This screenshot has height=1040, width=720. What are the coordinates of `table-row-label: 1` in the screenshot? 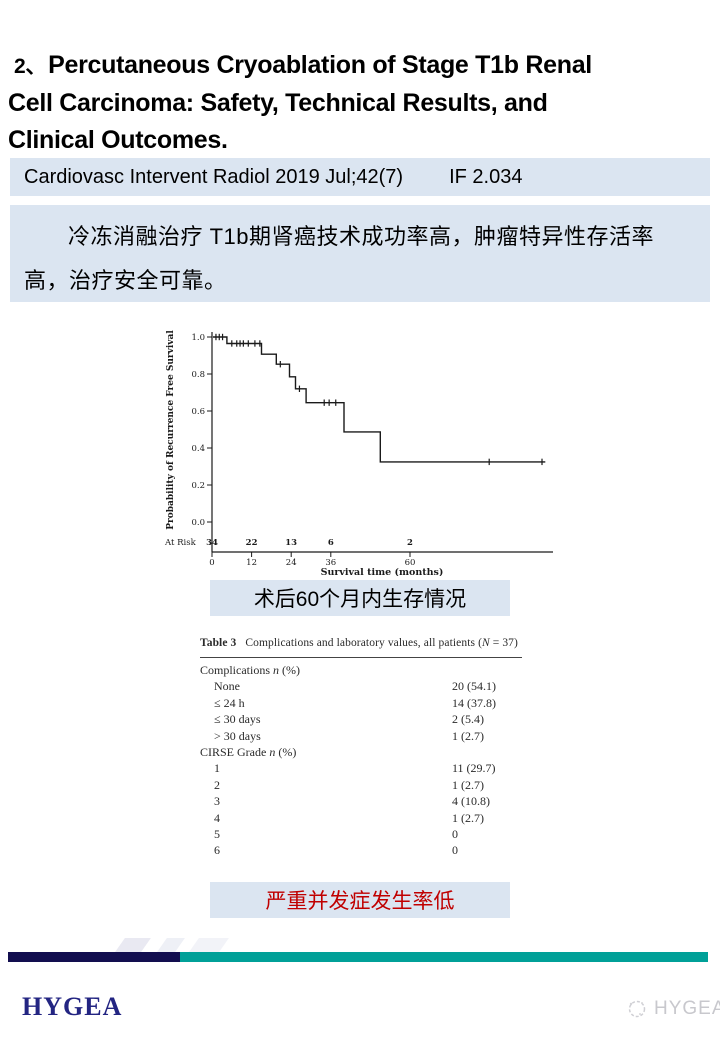 It's located at (217, 768).